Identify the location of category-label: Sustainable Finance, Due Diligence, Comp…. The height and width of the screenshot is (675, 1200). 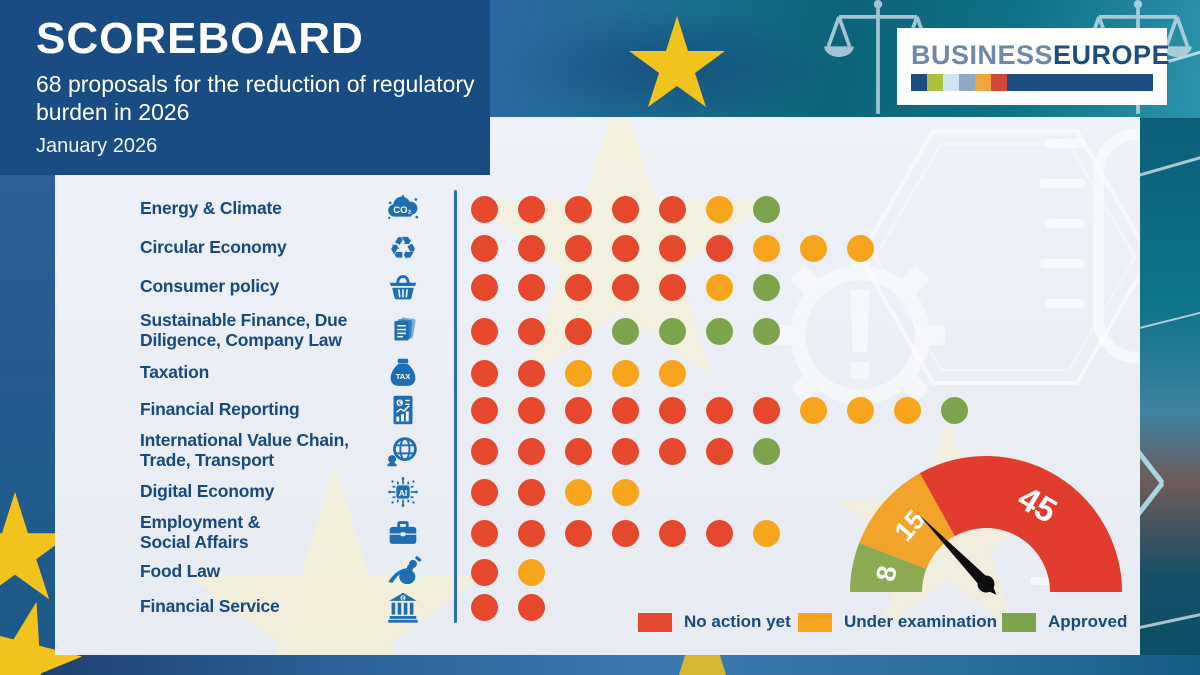
(244, 330).